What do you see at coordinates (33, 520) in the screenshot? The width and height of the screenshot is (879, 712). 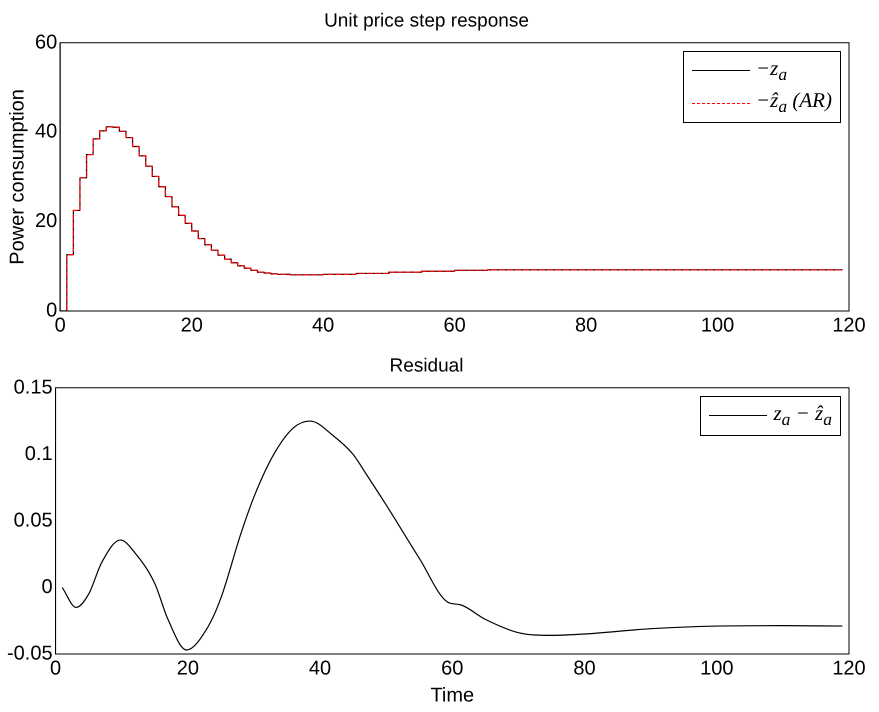 I see `y-tick-label: 0.05` at bounding box center [33, 520].